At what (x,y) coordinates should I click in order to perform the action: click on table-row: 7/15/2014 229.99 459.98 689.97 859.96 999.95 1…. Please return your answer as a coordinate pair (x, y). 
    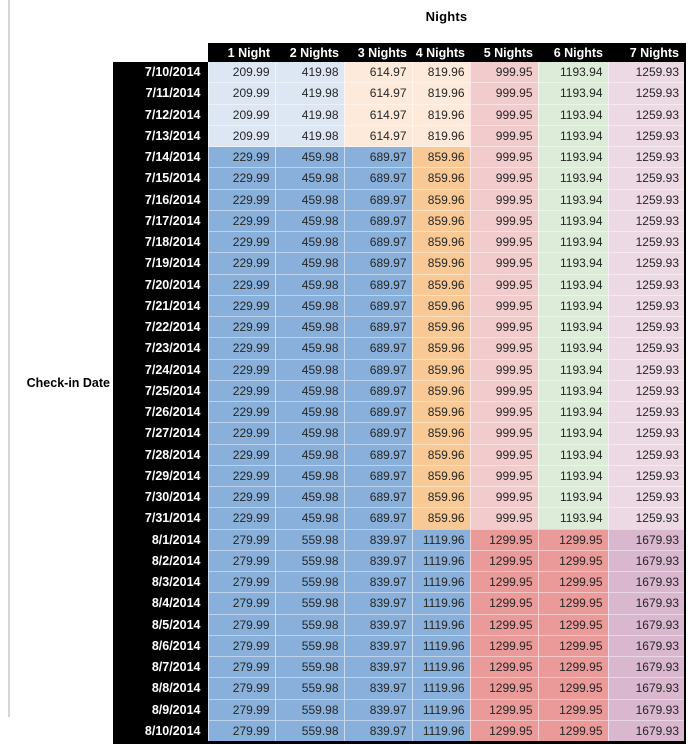
    Looking at the image, I should click on (399, 178).